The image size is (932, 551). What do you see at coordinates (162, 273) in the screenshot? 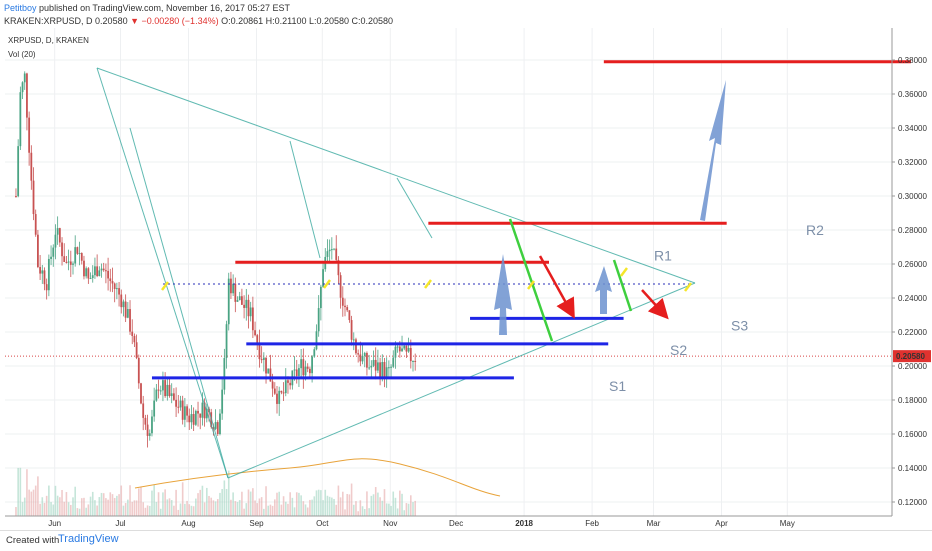
I see `trendline` at bounding box center [162, 273].